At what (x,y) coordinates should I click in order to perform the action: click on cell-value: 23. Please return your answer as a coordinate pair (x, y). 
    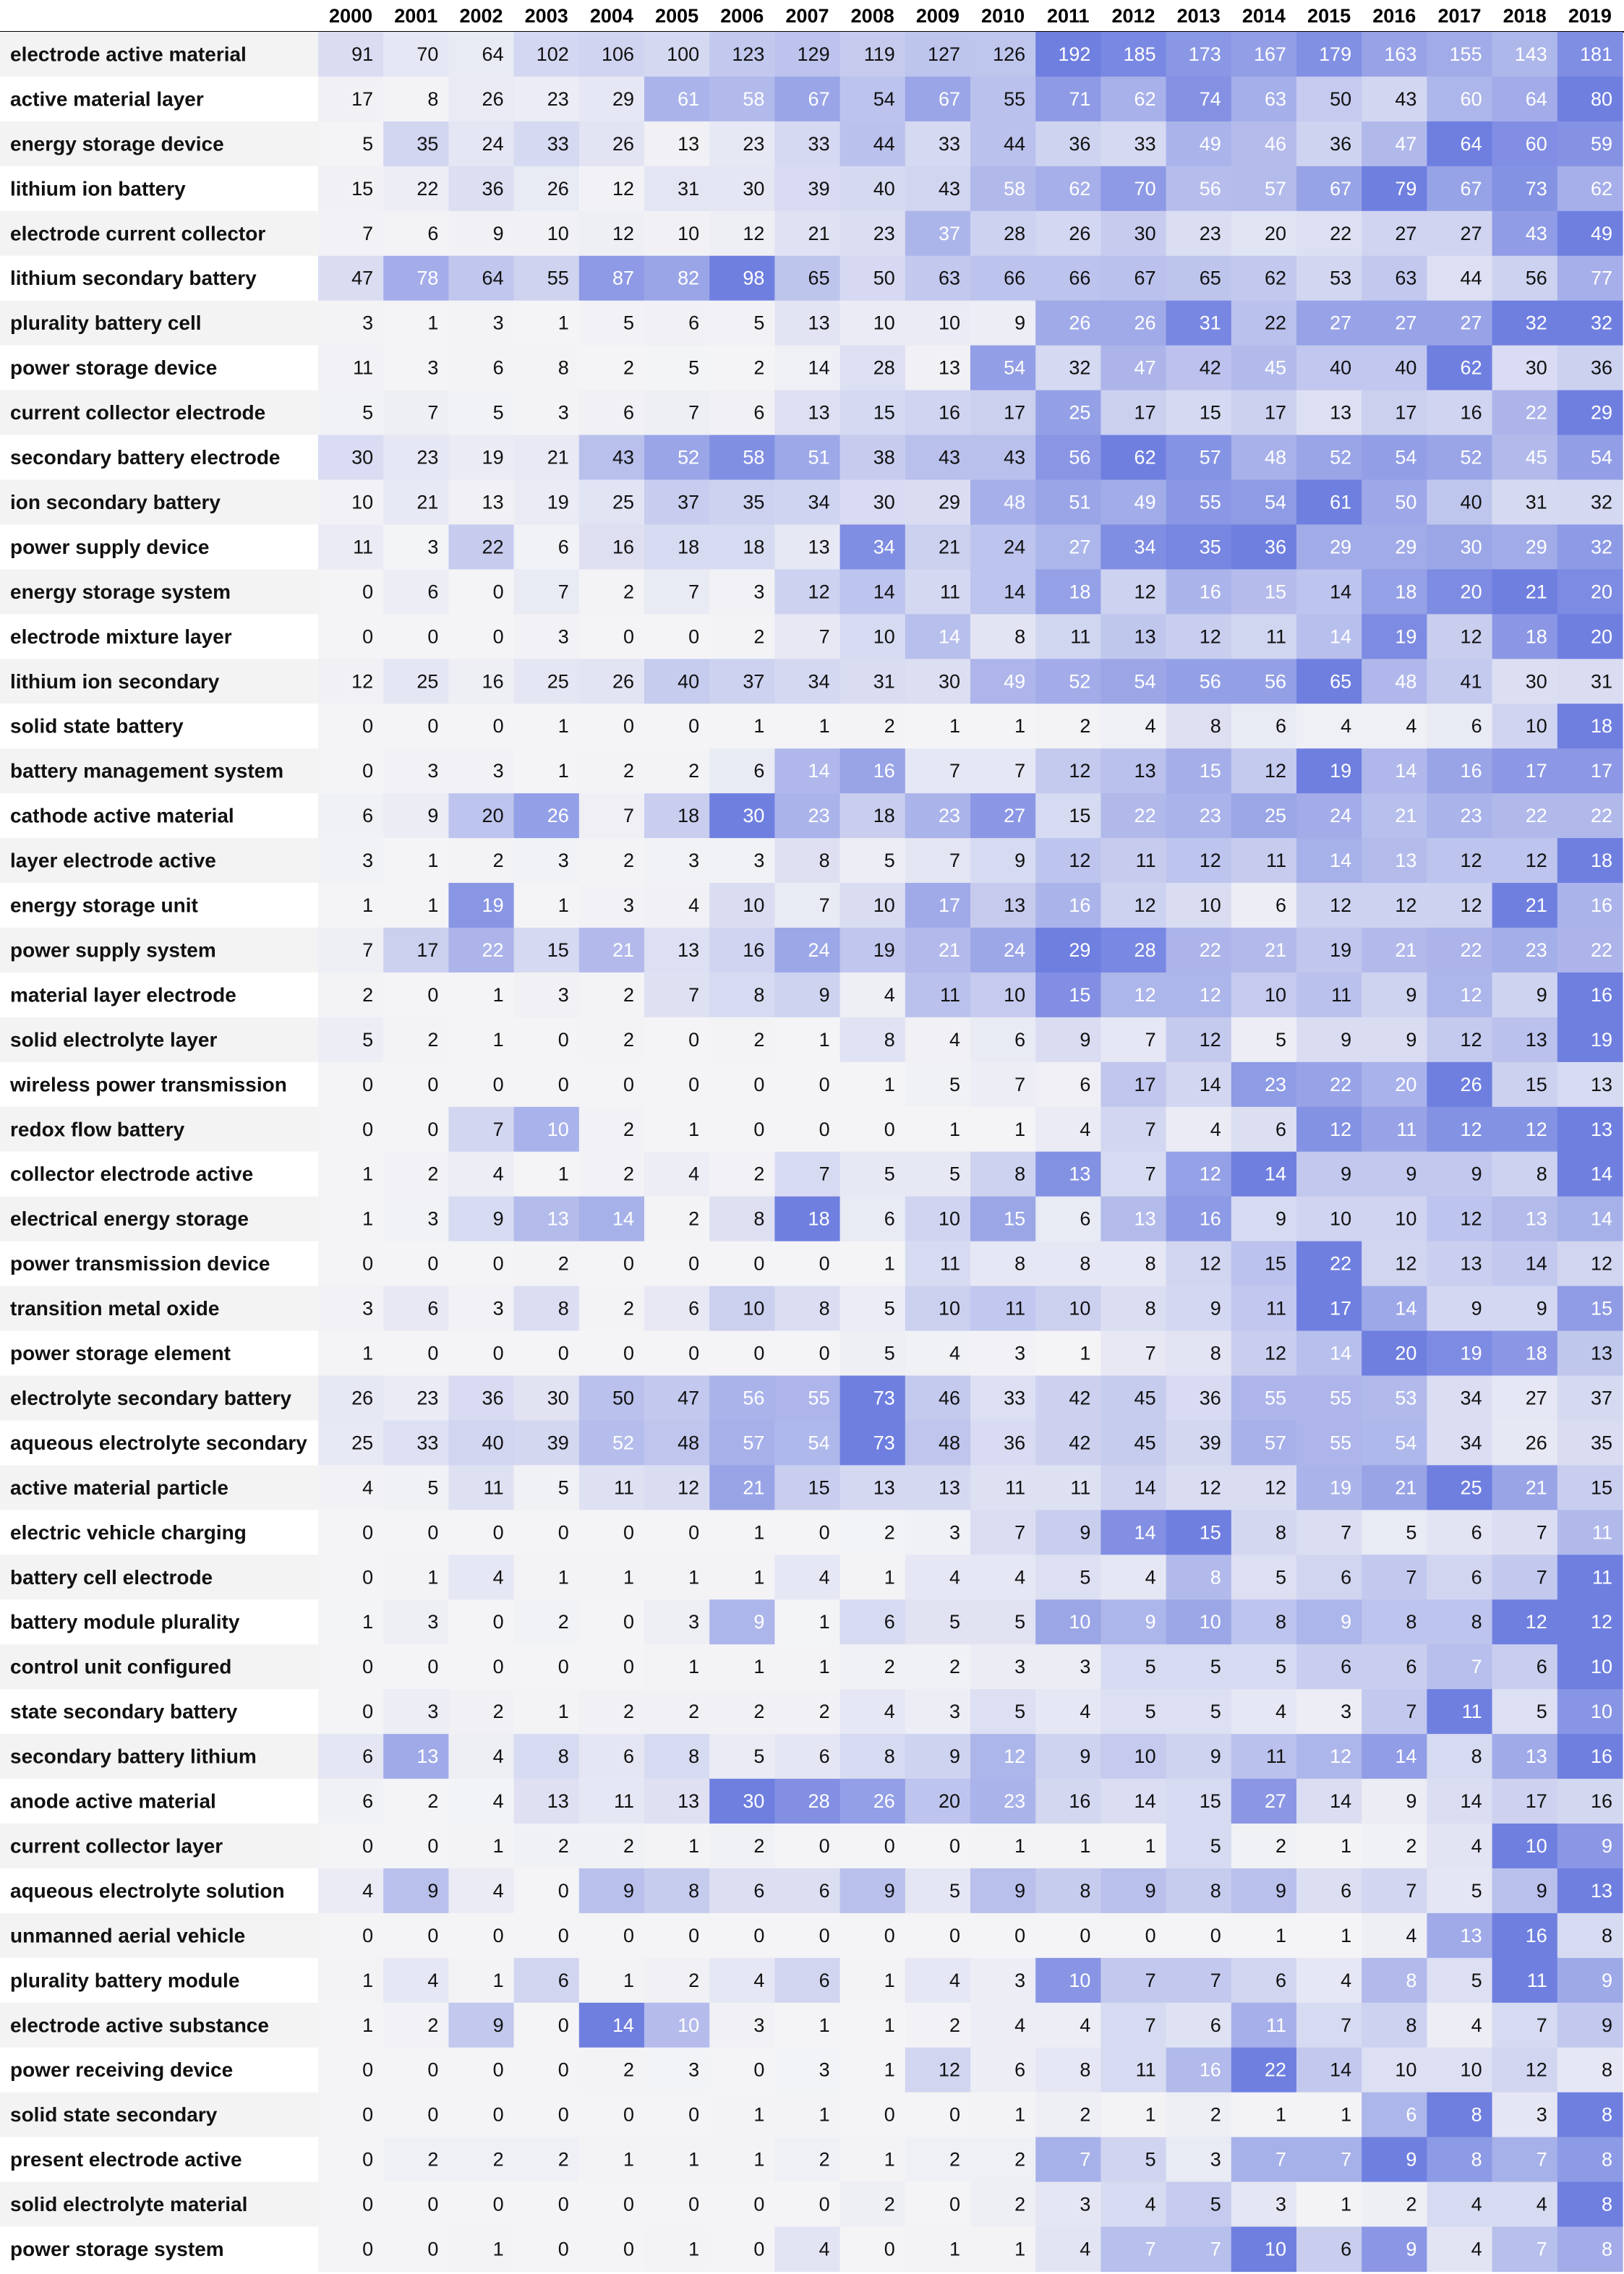
    Looking at the image, I should click on (1275, 1084).